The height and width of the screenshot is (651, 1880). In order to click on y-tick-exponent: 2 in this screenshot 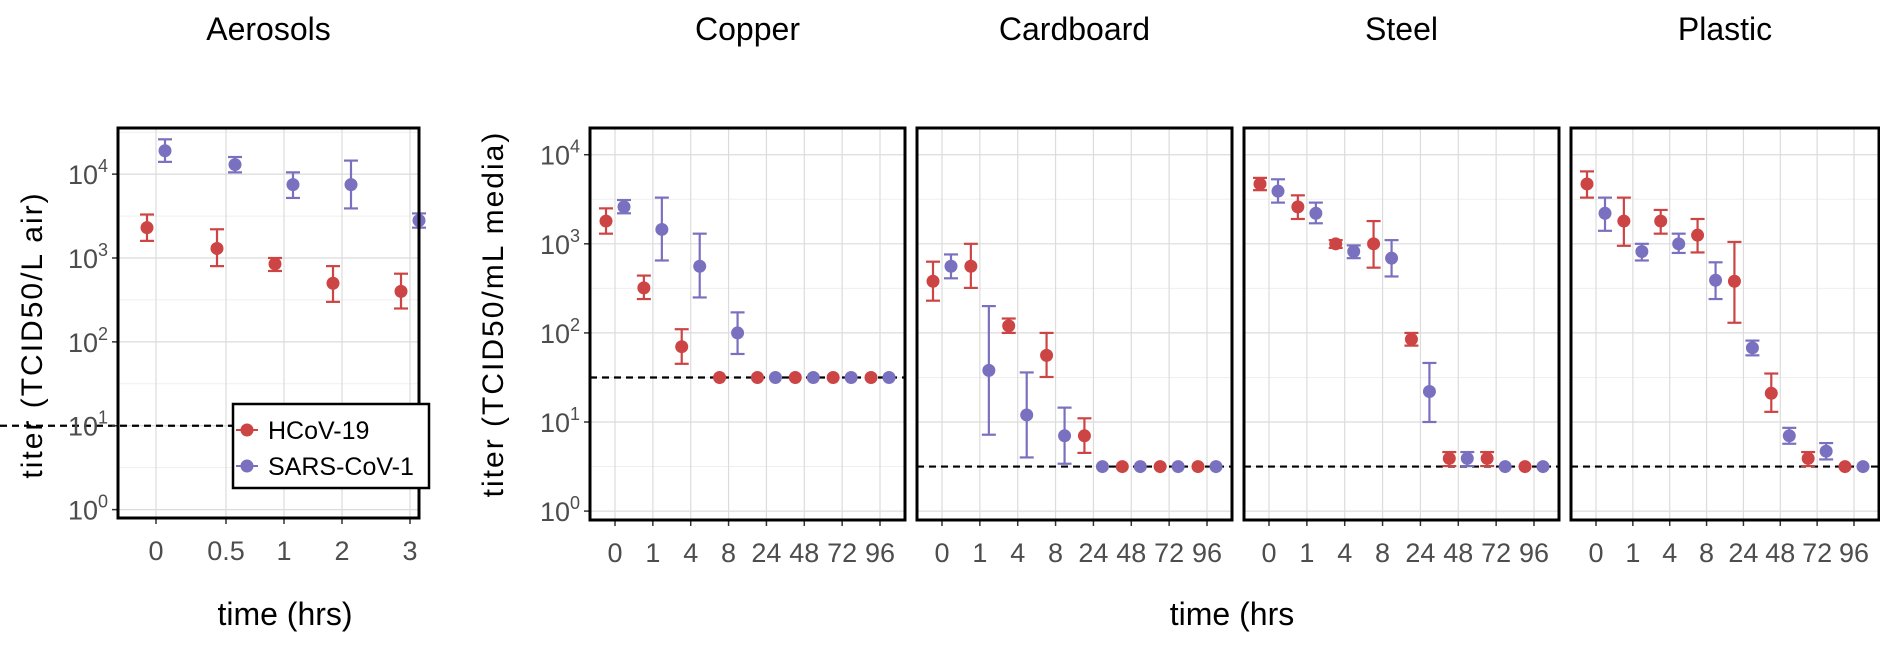, I will do `click(575, 325)`.